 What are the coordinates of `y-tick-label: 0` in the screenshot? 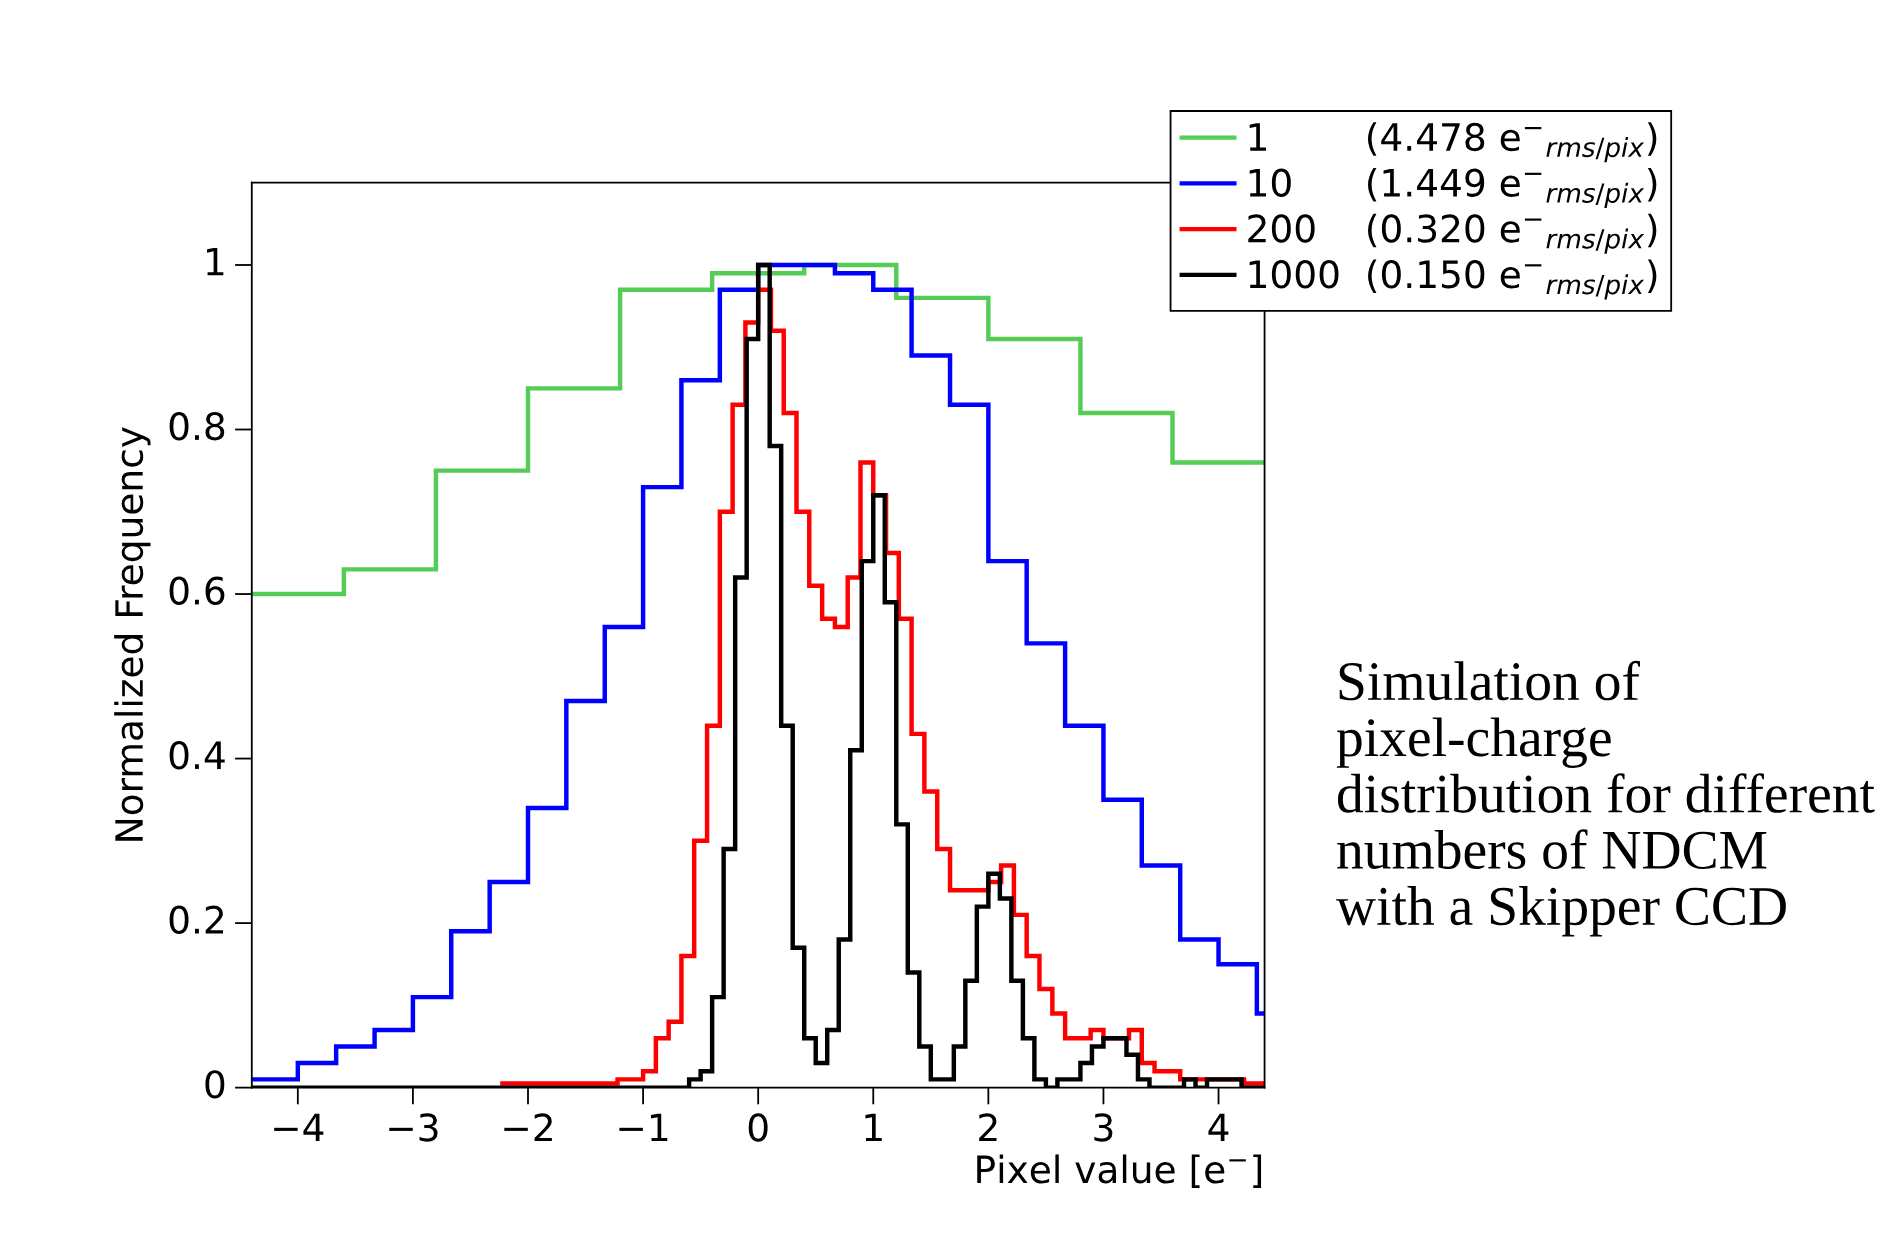 It's located at (215, 1084).